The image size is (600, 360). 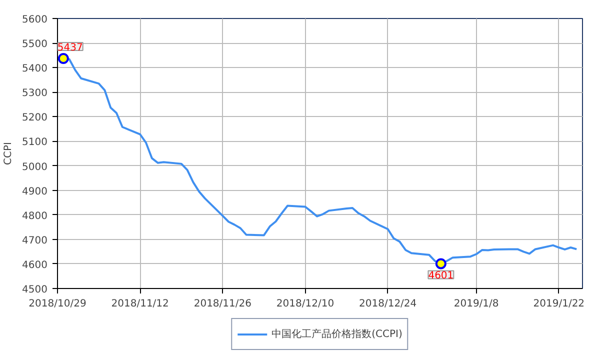 I want to click on y-tick-label: 5600, so click(x=35, y=20).